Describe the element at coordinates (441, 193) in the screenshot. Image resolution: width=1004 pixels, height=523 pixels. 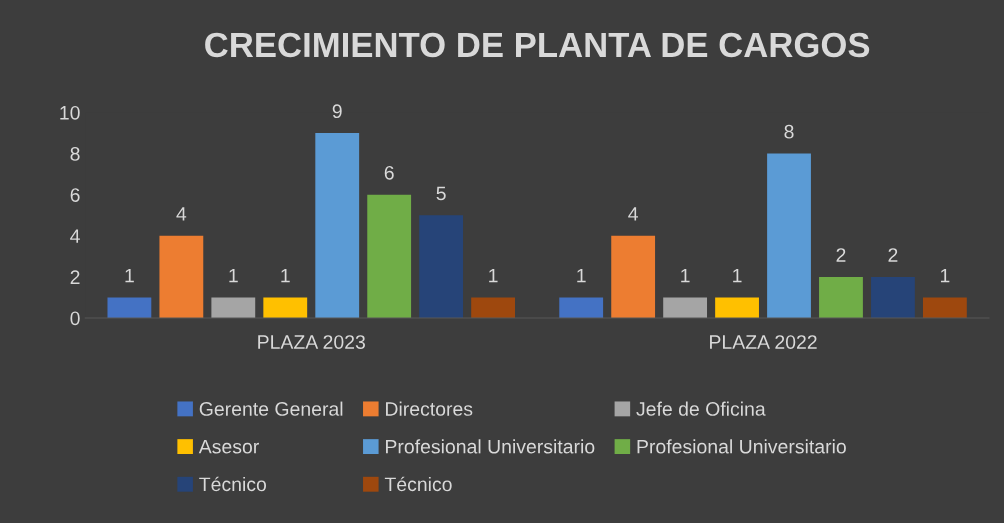
I see `data-label: 5` at that location.